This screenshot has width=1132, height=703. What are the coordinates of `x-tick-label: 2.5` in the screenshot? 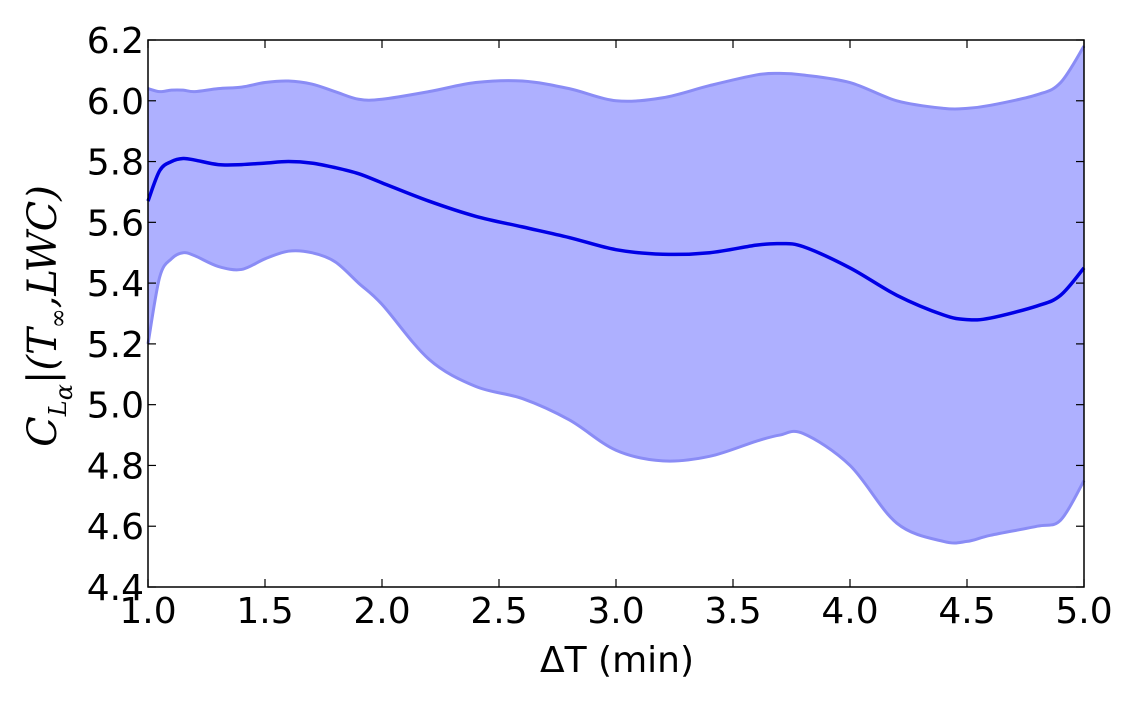 It's located at (498, 611).